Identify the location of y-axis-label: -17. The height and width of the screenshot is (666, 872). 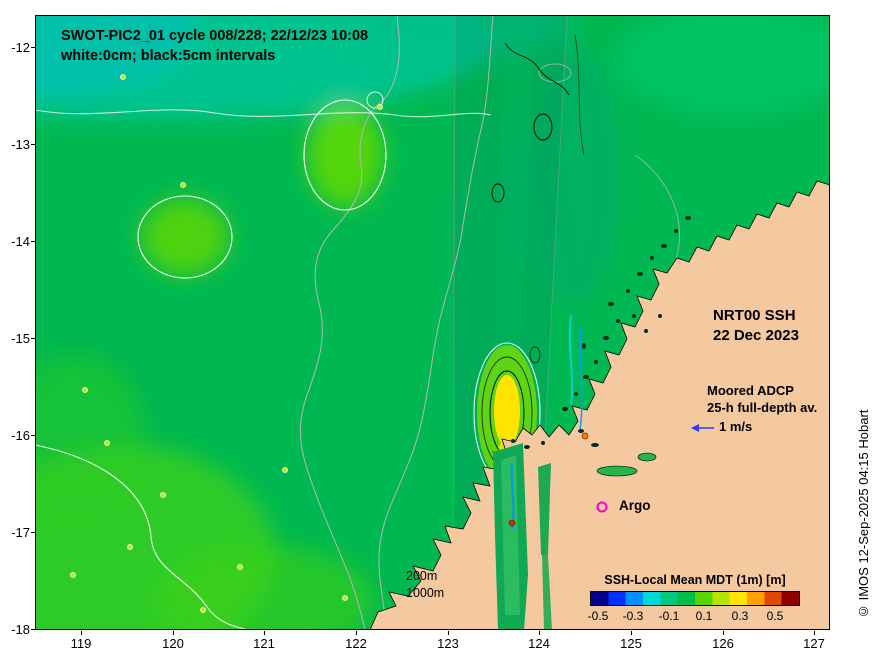
(20, 532).